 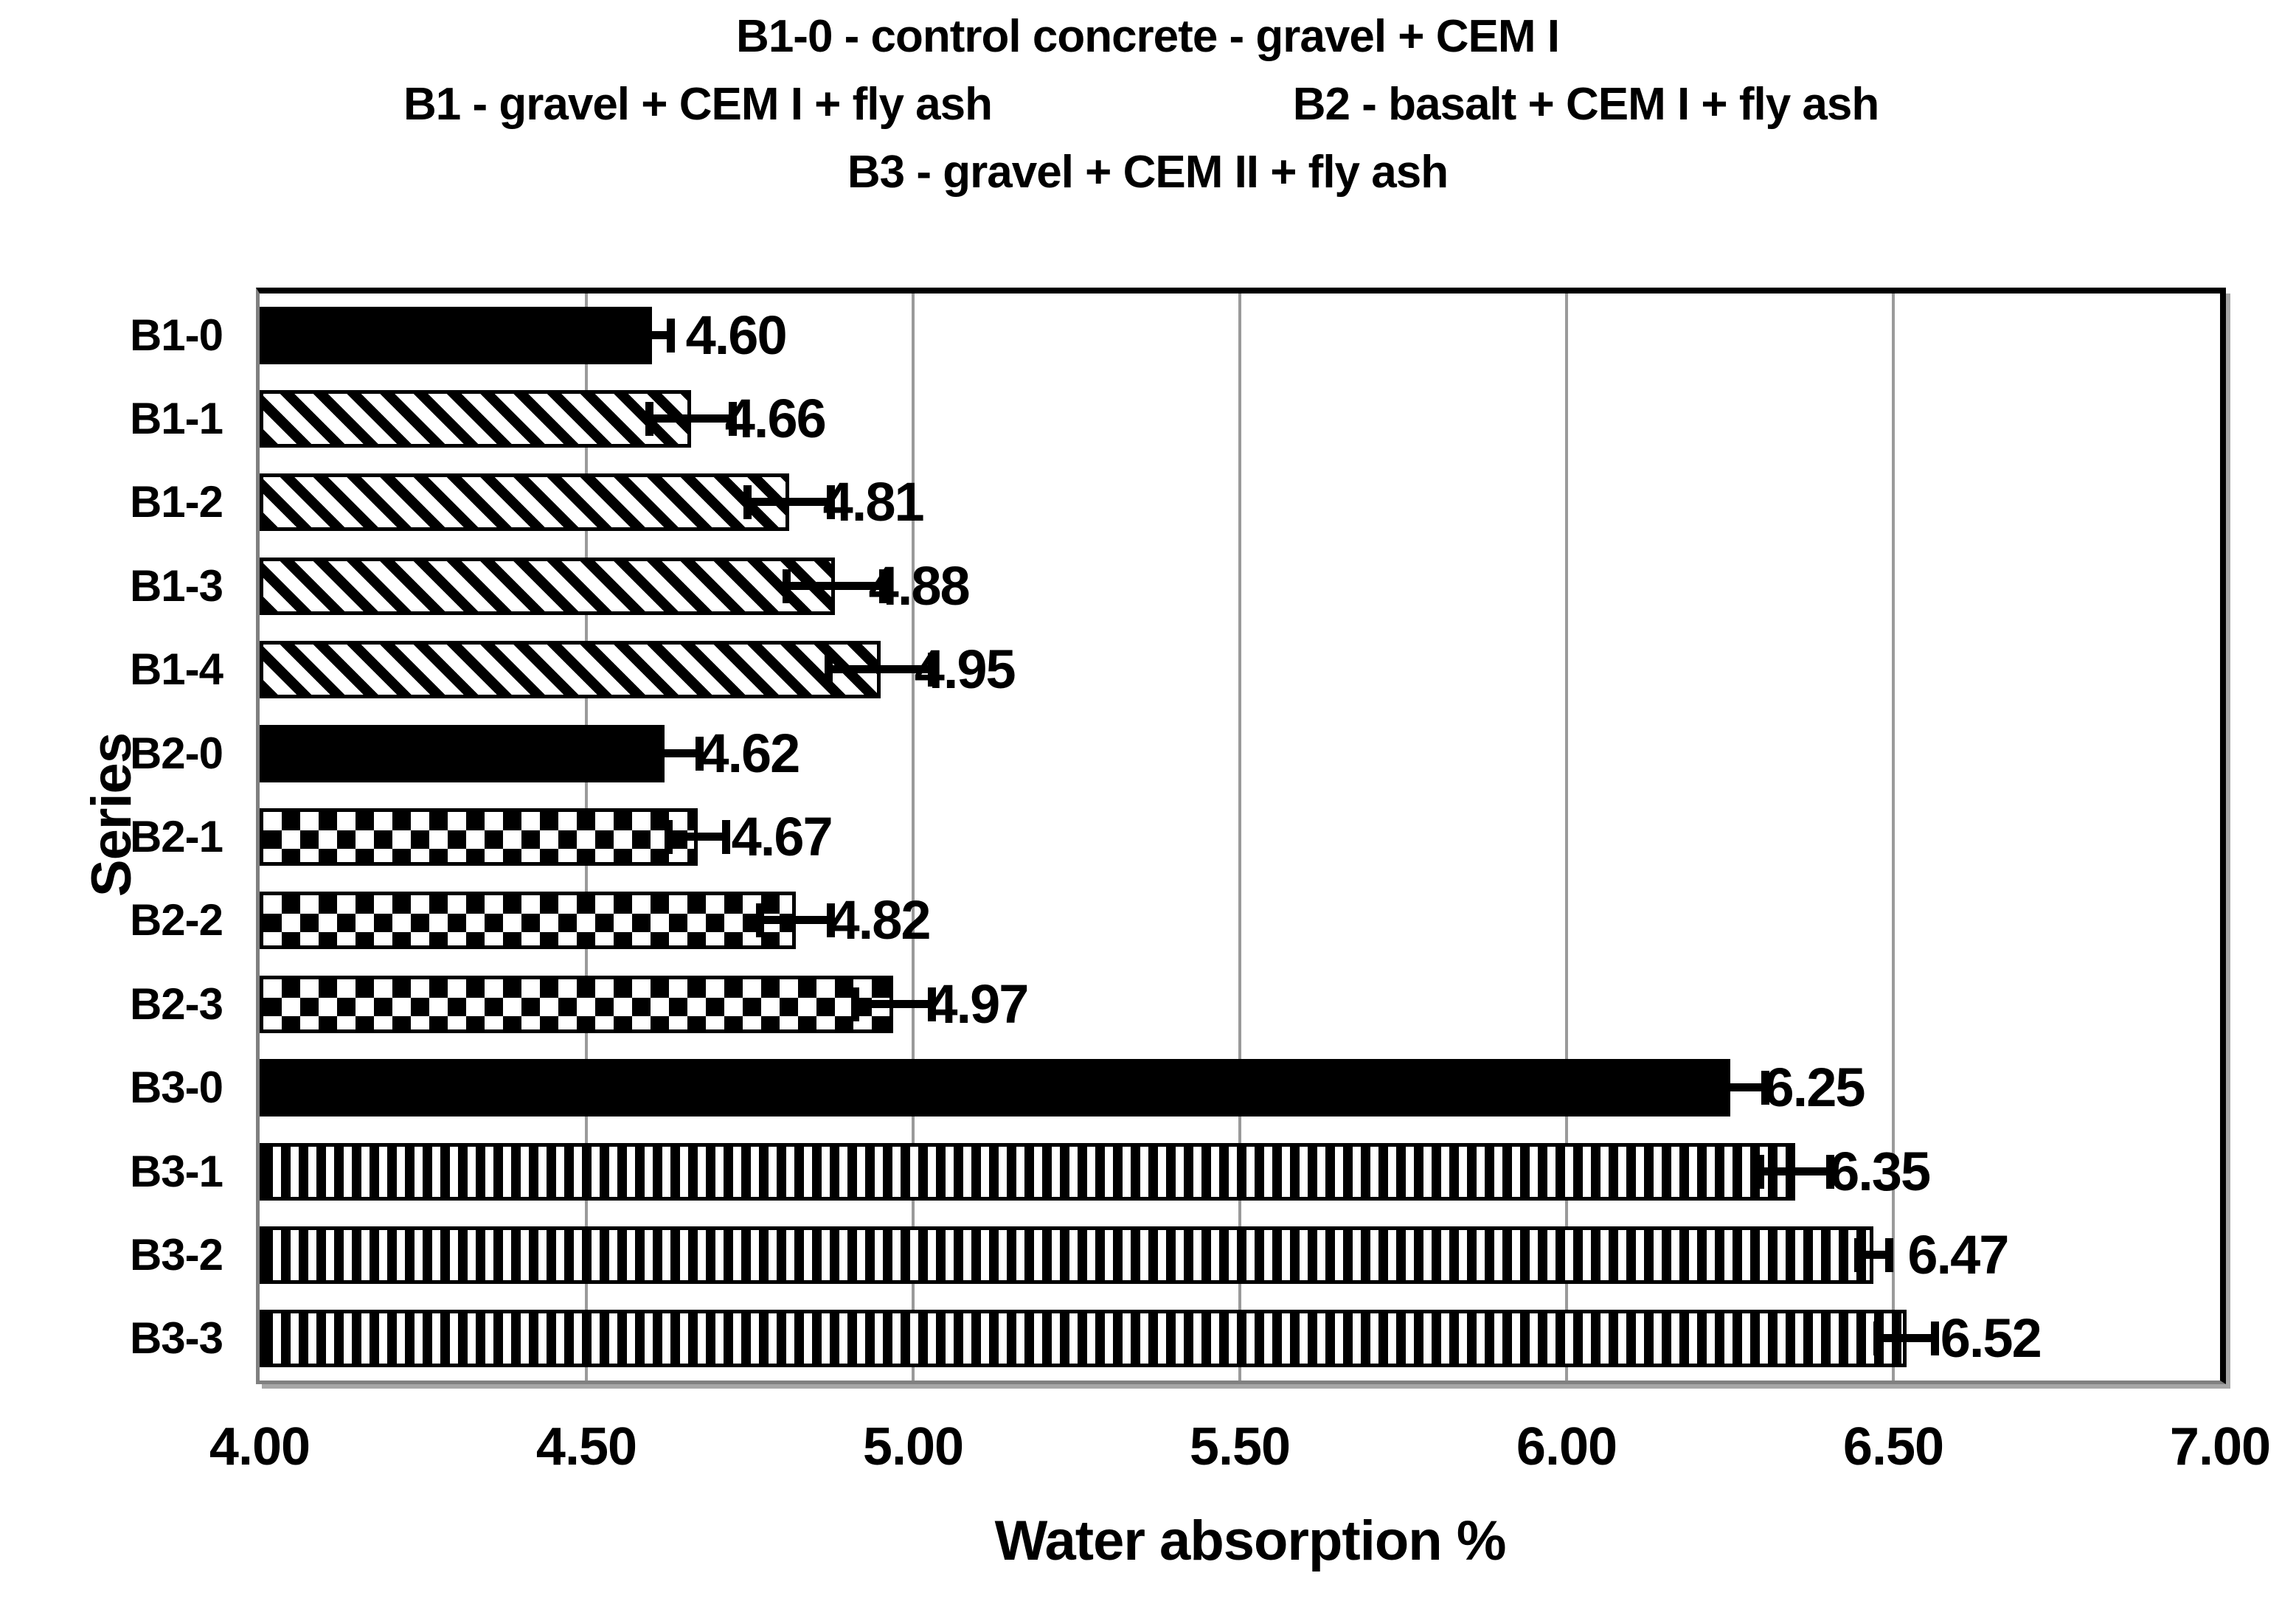 I want to click on value-label-B2-0: 4.62, so click(x=749, y=753).